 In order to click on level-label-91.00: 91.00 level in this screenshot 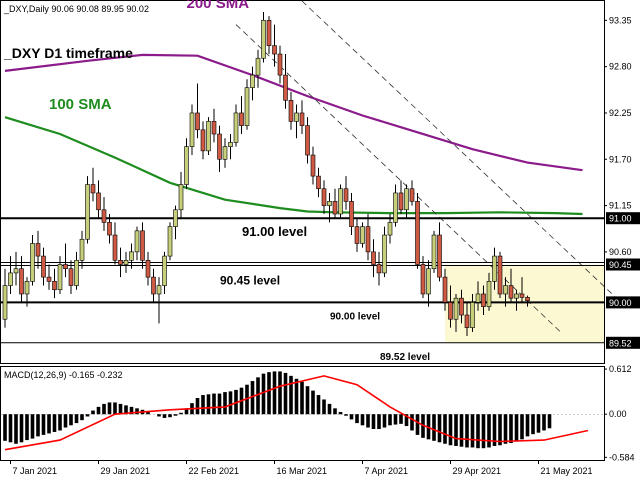, I will do `click(274, 231)`.